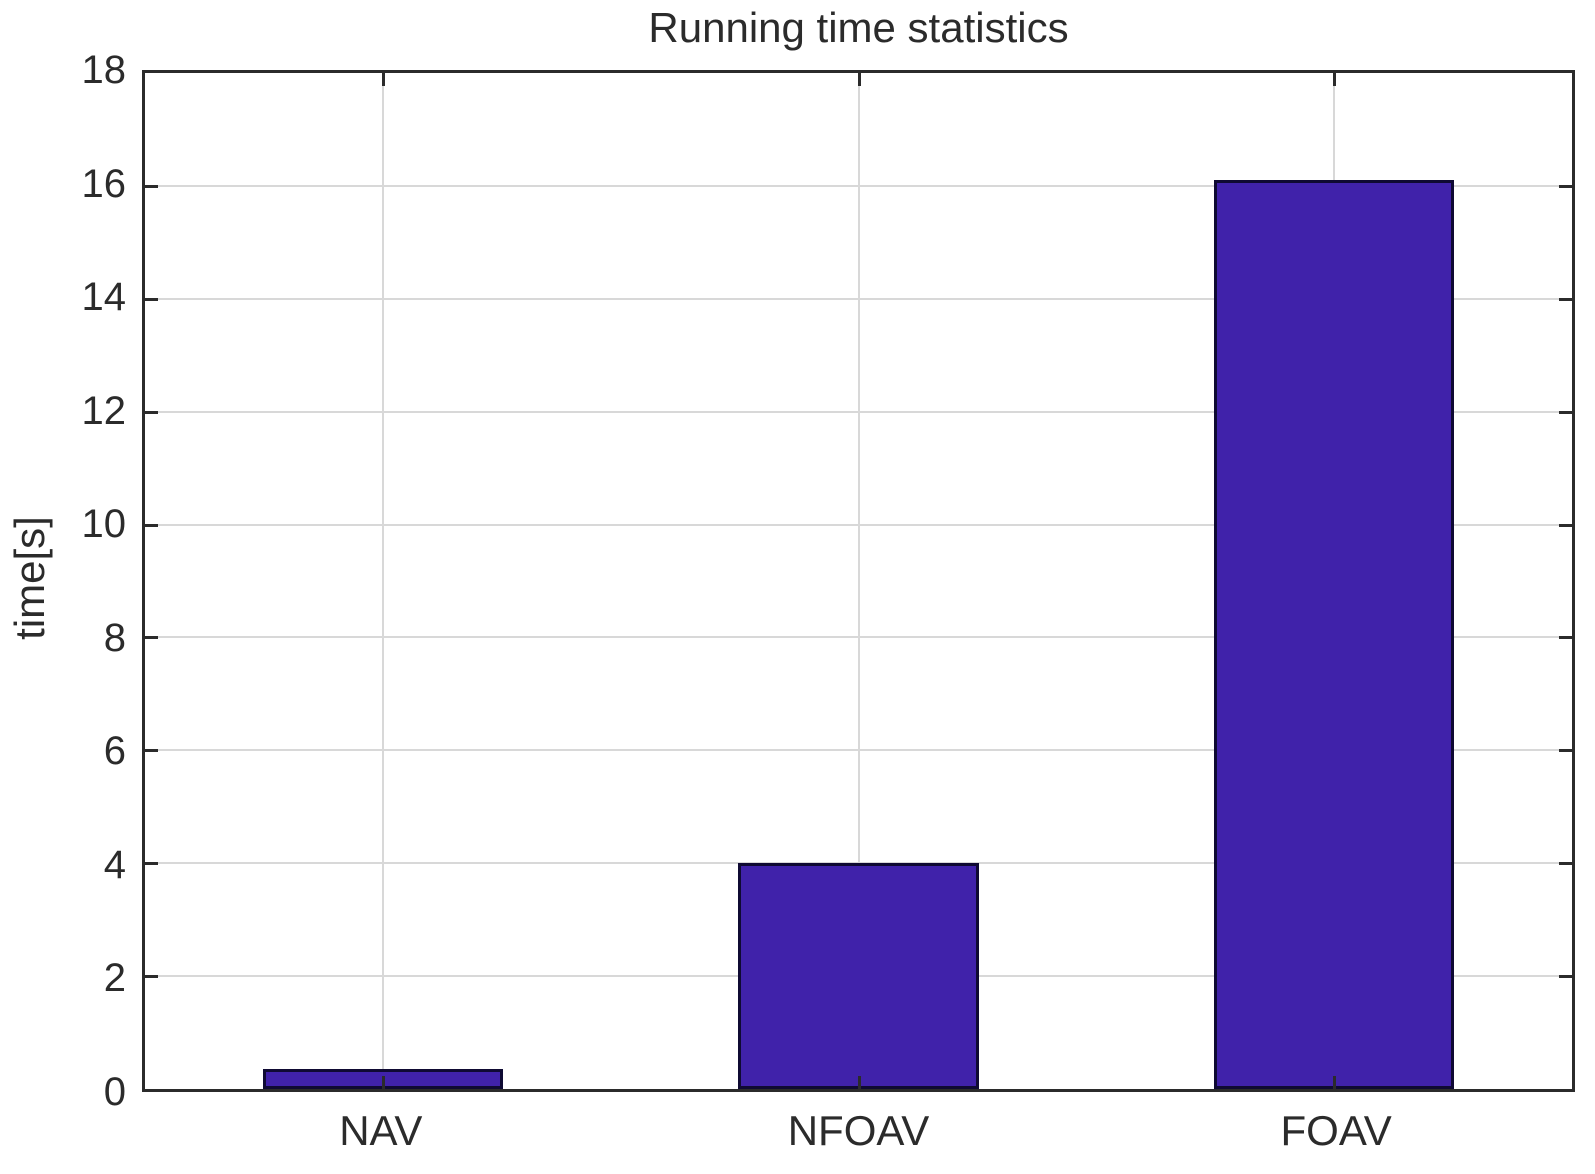  Describe the element at coordinates (114, 864) in the screenshot. I see `y-tick-label-4: 4` at that location.